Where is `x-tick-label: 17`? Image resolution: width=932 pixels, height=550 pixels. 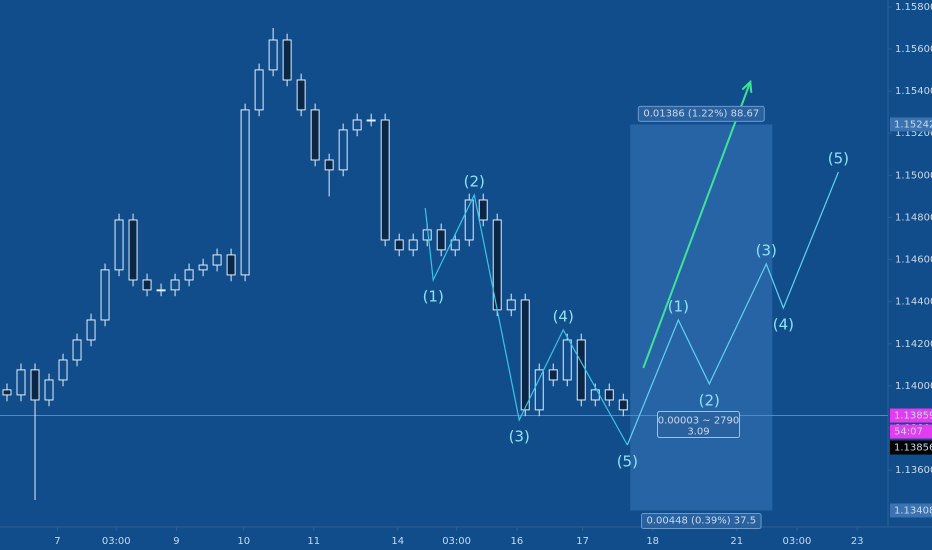
x-tick-label: 17 is located at coordinates (582, 541).